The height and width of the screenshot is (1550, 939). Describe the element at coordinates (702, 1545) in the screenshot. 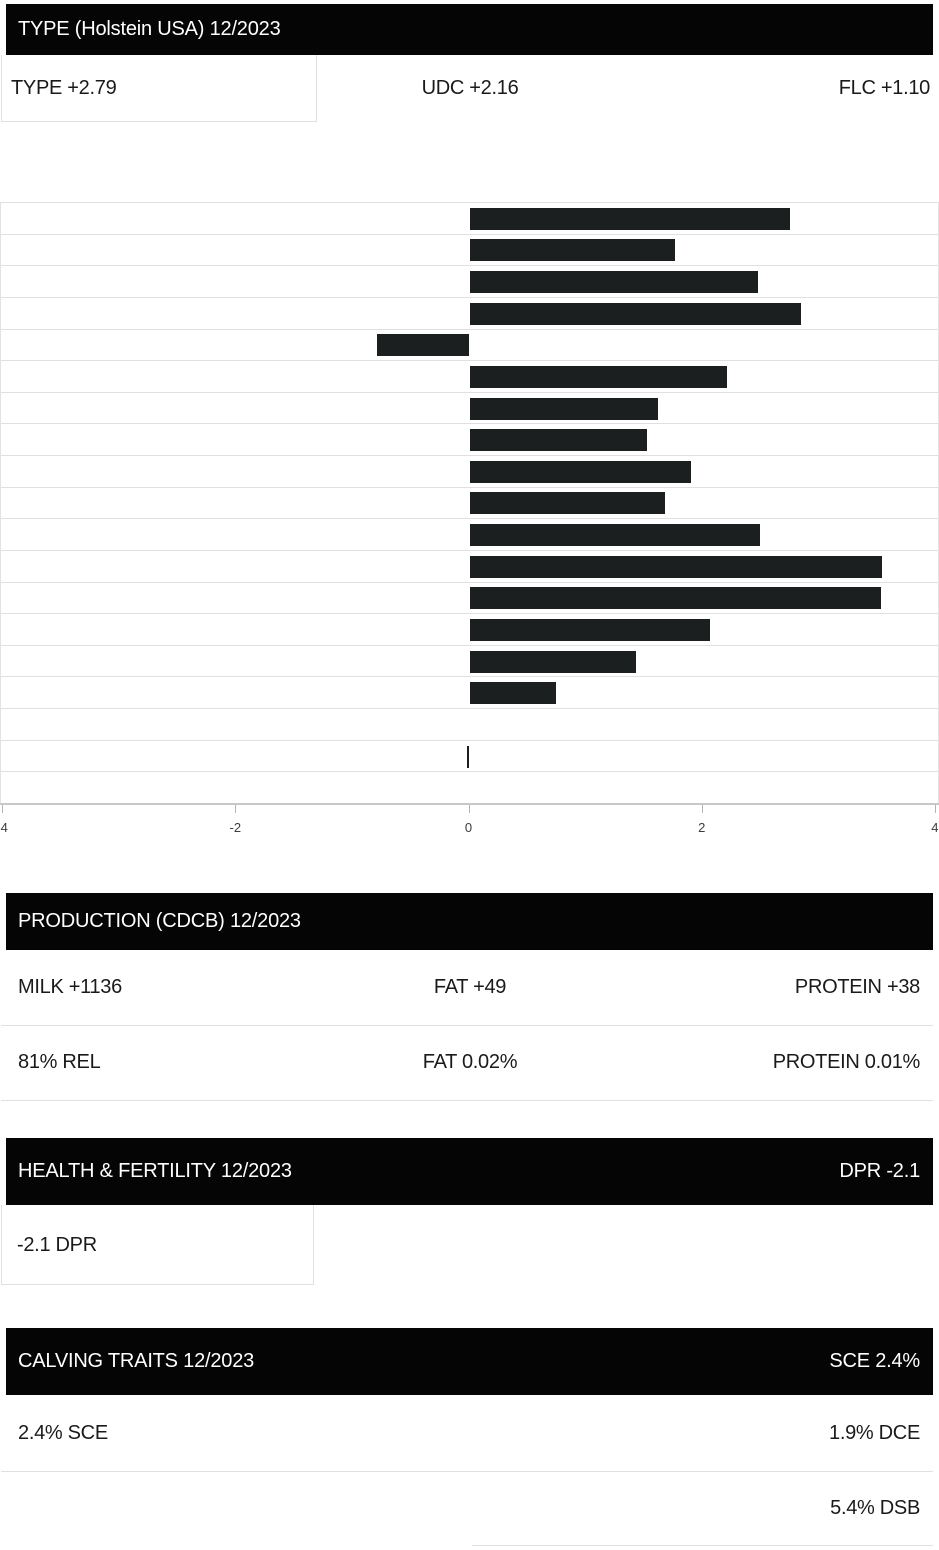

I see `dsb-cell-bottom-border` at that location.